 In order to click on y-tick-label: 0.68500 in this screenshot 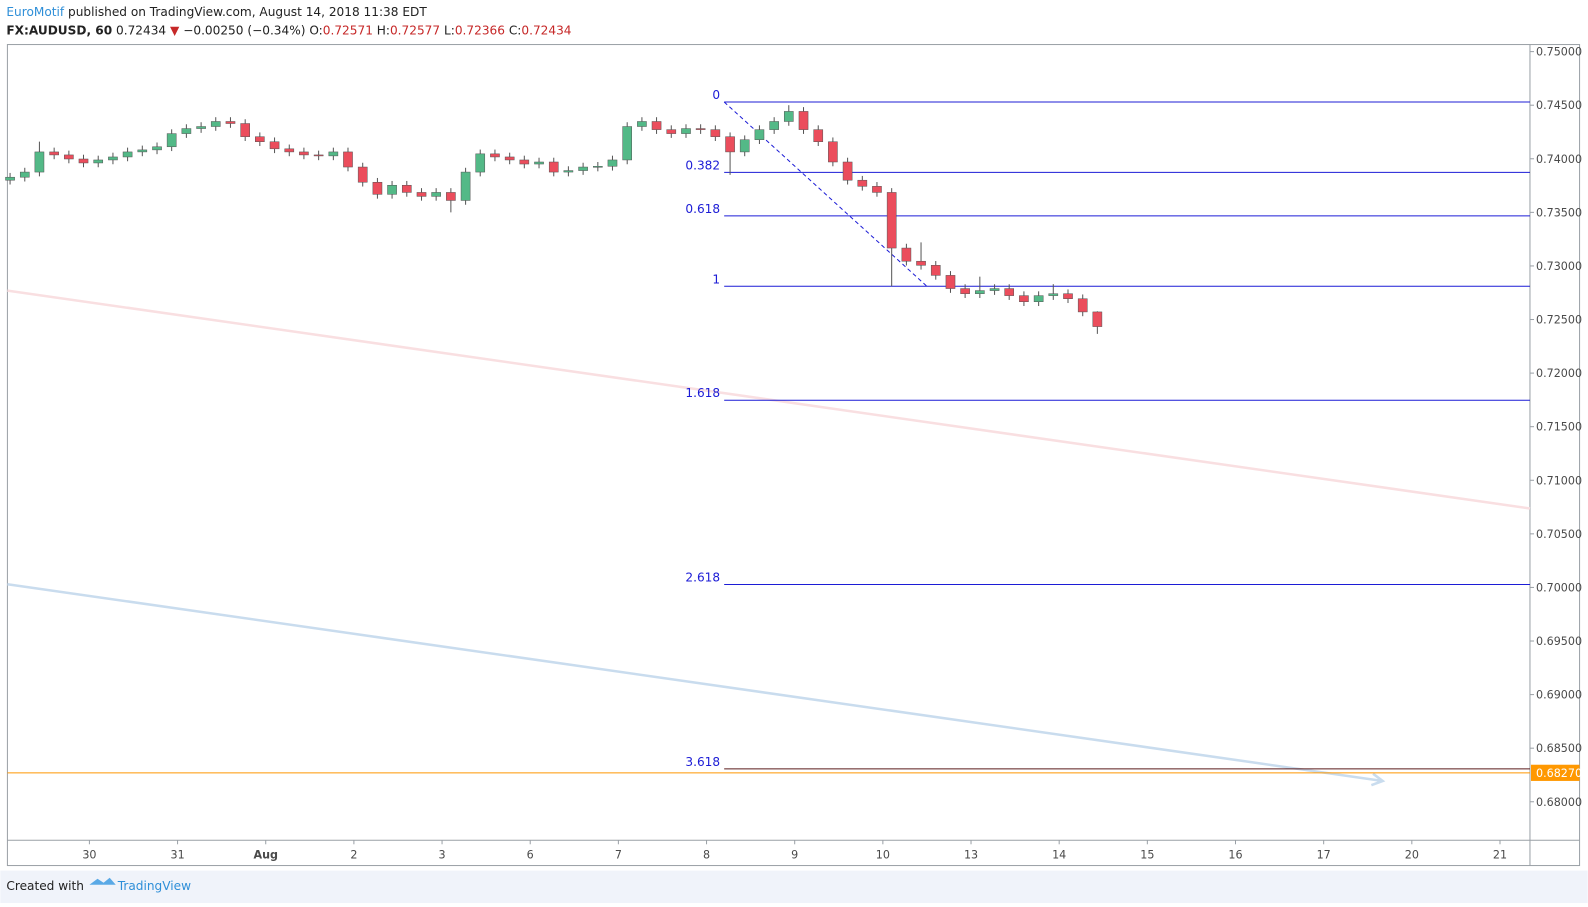, I will do `click(1559, 748)`.